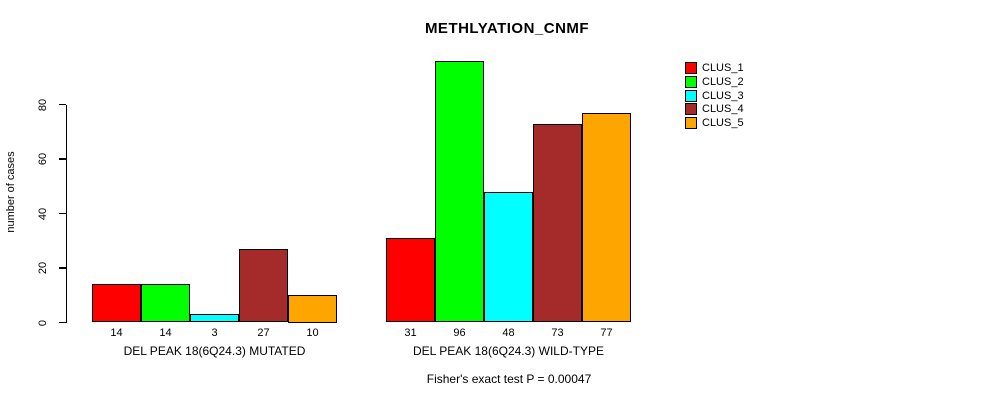 The width and height of the screenshot is (990, 400). Describe the element at coordinates (214, 318) in the screenshot. I see `bar-clus_3-mutated` at that location.